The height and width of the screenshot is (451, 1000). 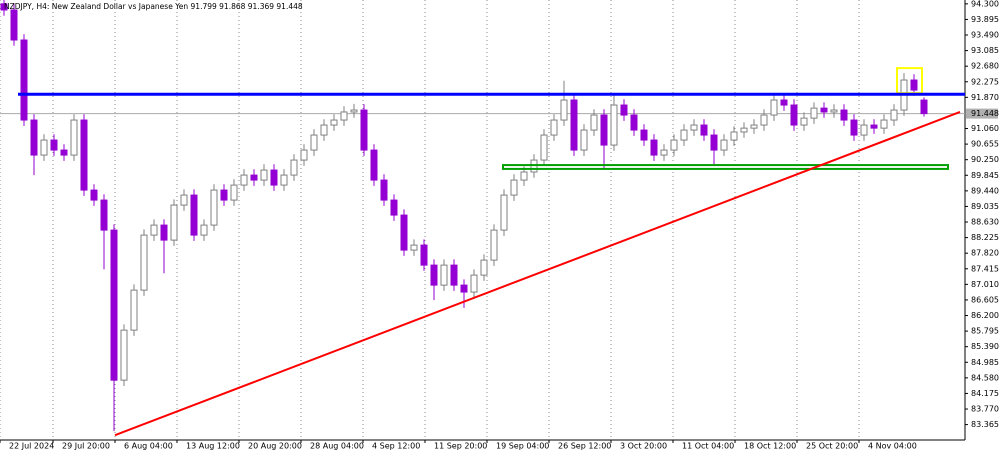 What do you see at coordinates (985, 206) in the screenshot?
I see `y-tick-label: 89.035` at bounding box center [985, 206].